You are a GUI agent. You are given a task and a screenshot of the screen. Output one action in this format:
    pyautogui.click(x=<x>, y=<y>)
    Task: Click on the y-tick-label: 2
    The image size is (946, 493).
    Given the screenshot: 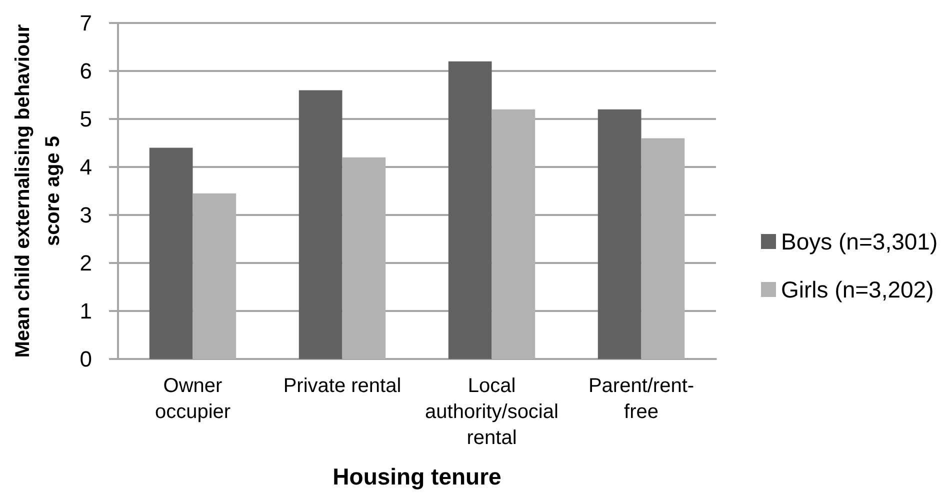 What is the action you would take?
    pyautogui.click(x=86, y=263)
    